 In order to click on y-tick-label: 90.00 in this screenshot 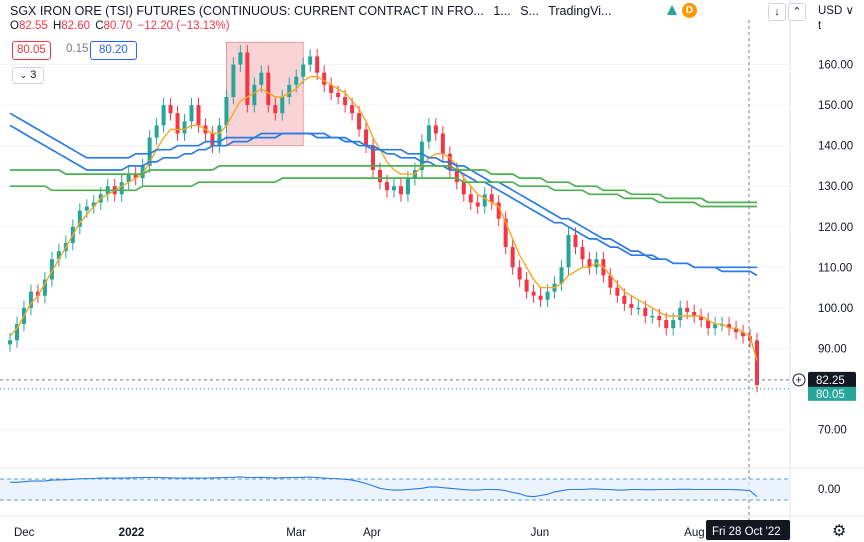, I will do `click(832, 349)`.